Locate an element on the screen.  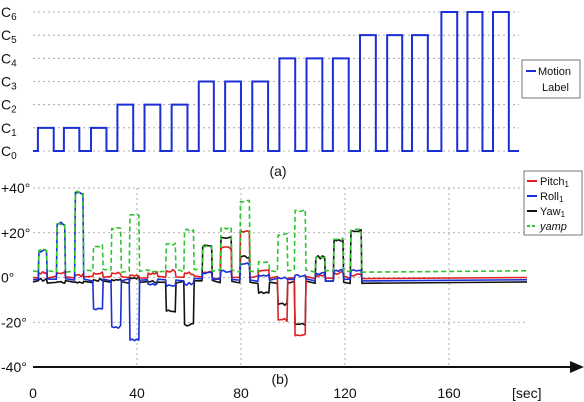
x-tick-label: 80 is located at coordinates (241, 393).